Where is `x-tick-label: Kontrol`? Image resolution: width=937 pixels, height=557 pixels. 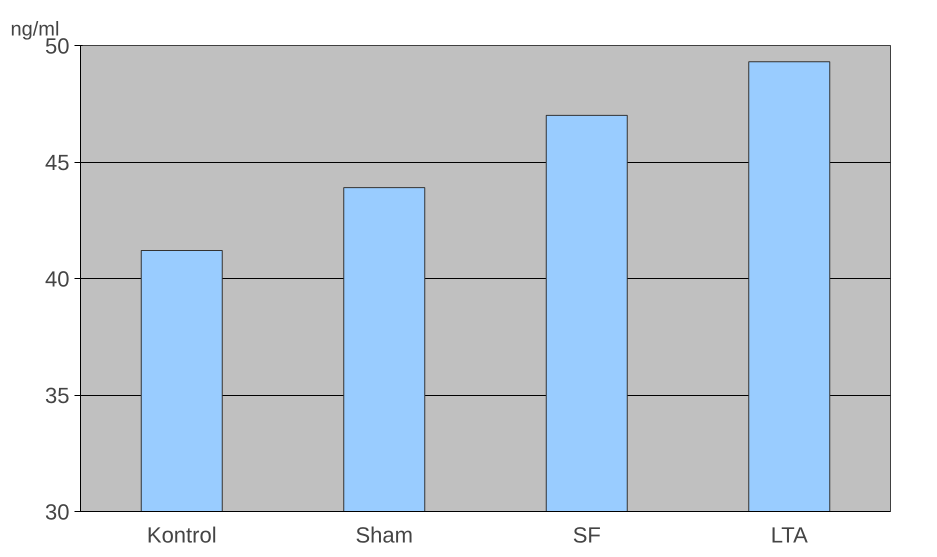
x-tick-label: Kontrol is located at coordinates (181, 535).